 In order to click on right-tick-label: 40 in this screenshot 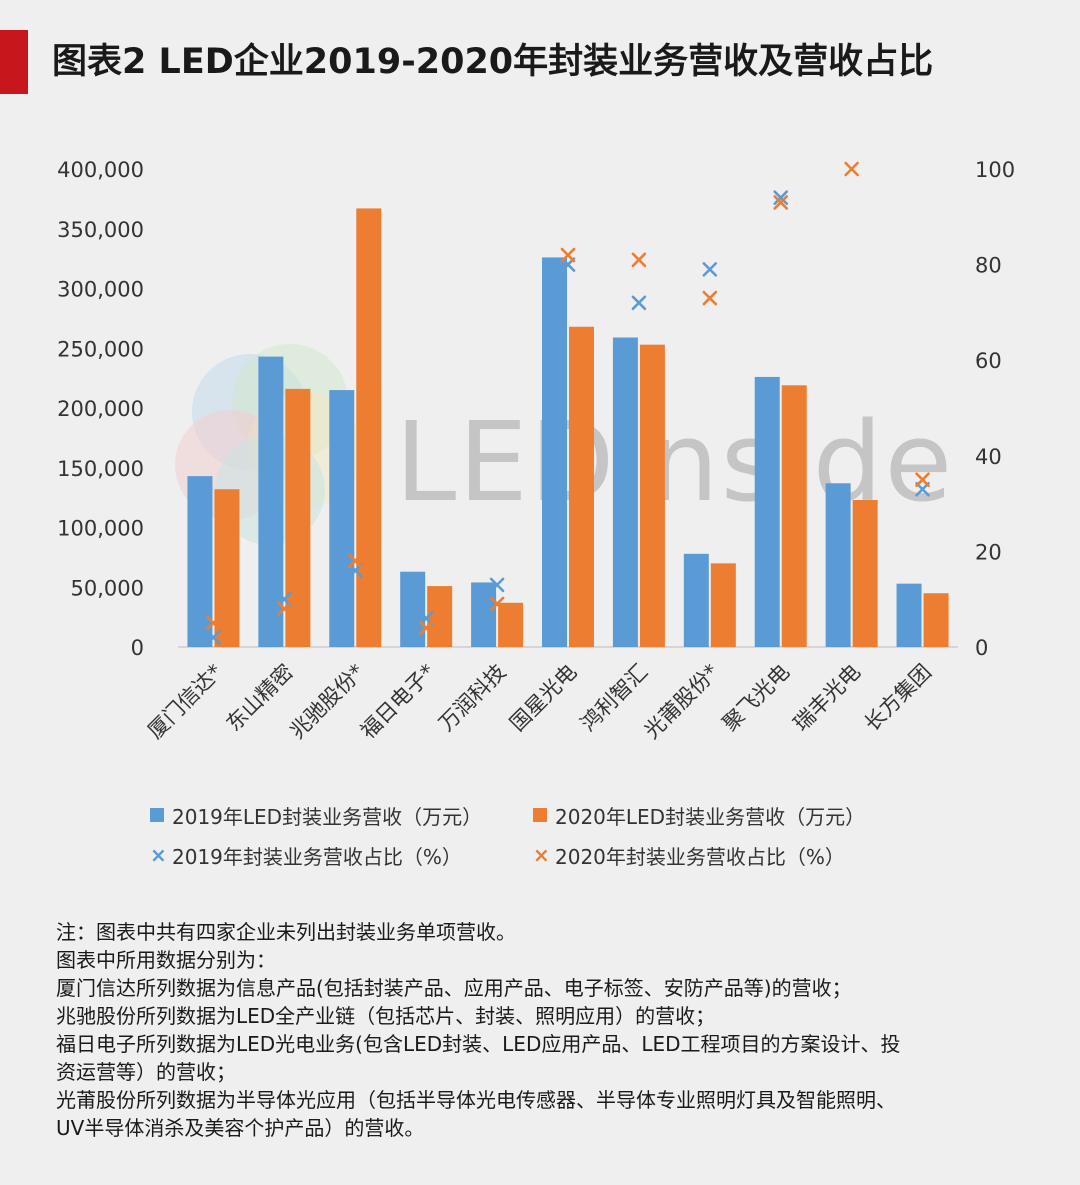, I will do `click(988, 457)`.